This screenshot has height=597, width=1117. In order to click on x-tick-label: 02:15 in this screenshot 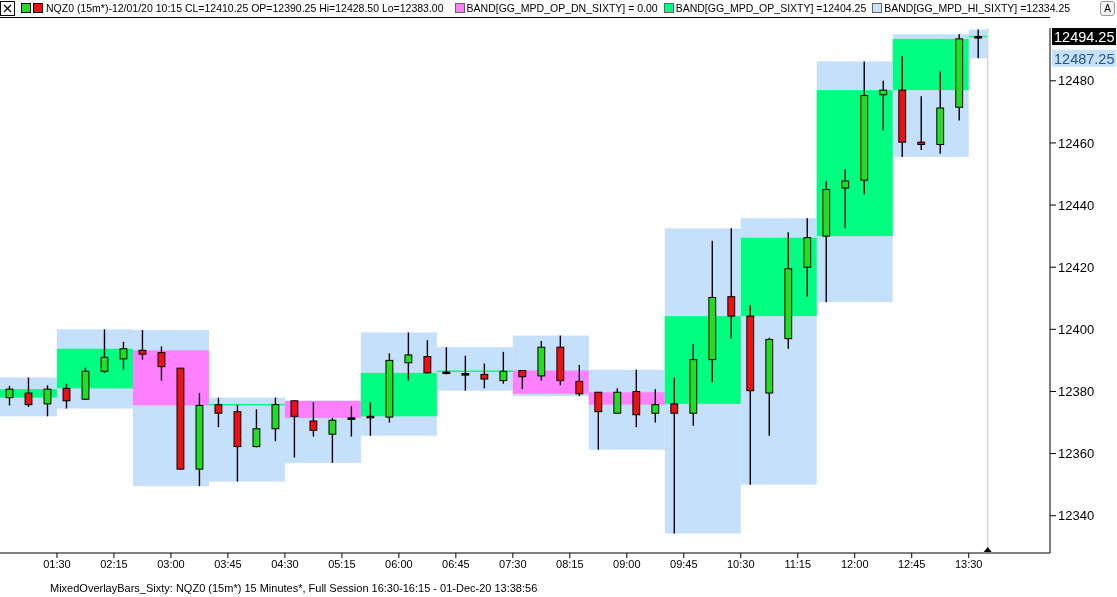, I will do `click(114, 563)`.